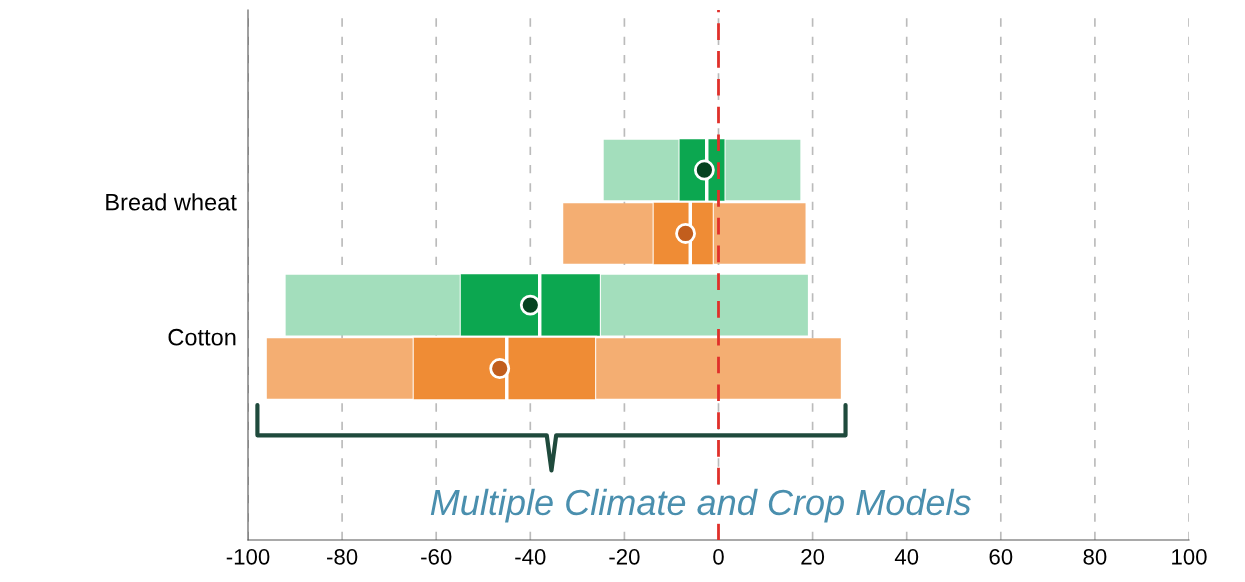 Image resolution: width=1245 pixels, height=582 pixels. Describe the element at coordinates (436, 556) in the screenshot. I see `x-tick-label: -60` at that location.